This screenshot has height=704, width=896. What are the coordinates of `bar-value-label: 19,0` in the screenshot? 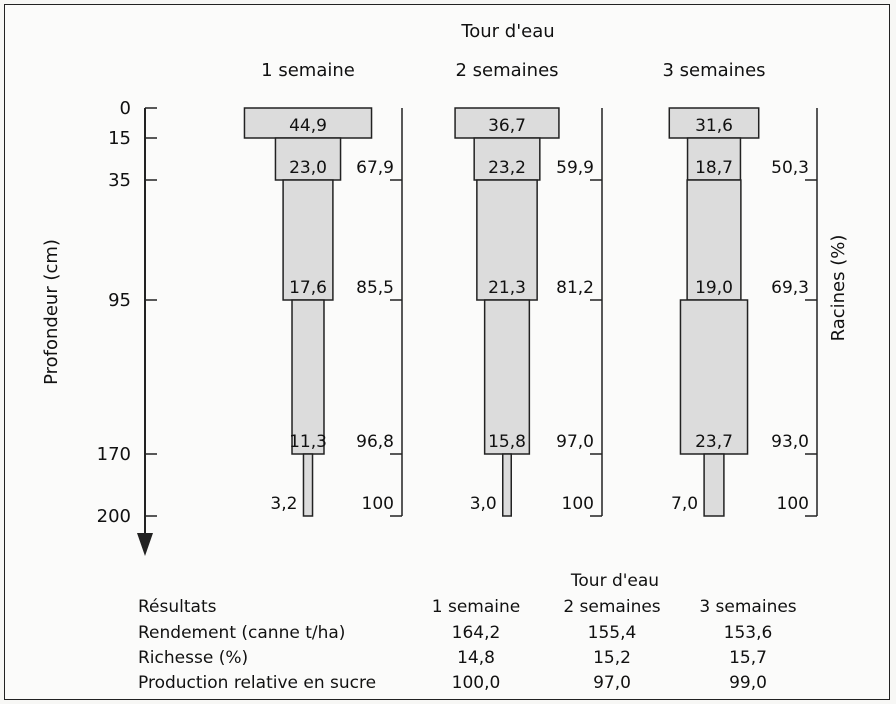 It's located at (714, 288).